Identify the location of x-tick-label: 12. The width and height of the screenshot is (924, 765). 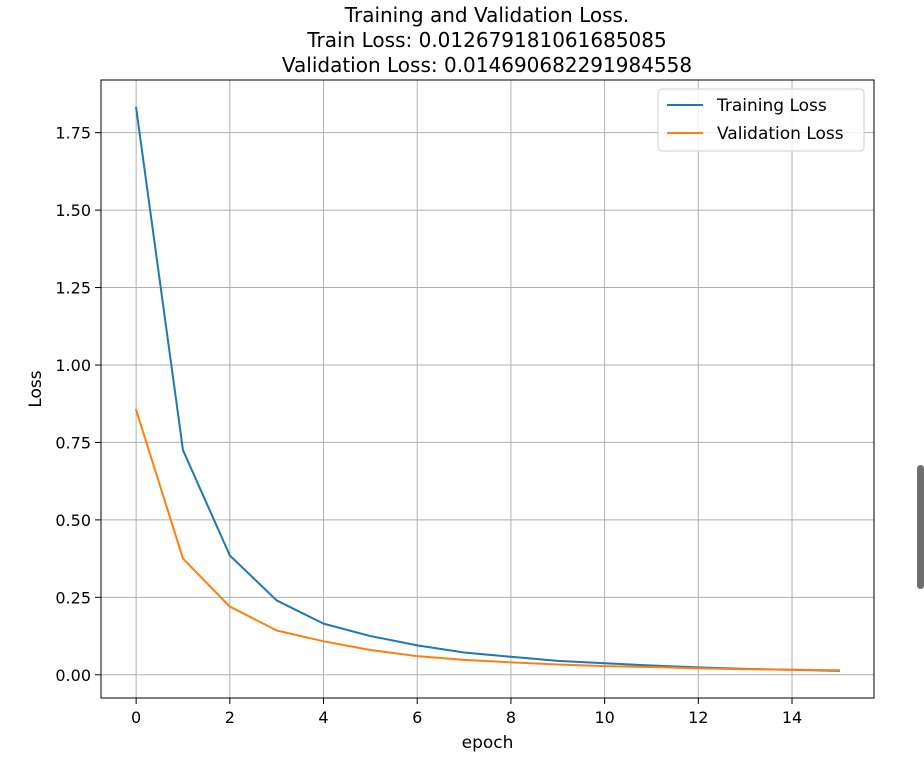
(698, 717).